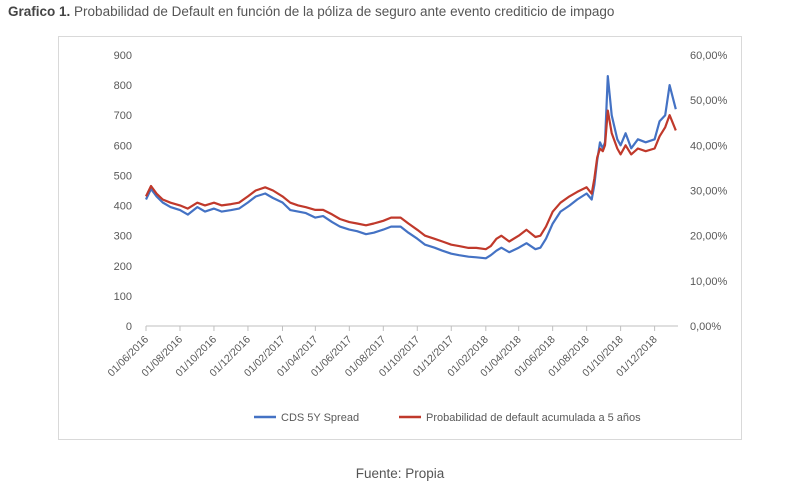  I want to click on y-left-tick-label: 500, so click(123, 176).